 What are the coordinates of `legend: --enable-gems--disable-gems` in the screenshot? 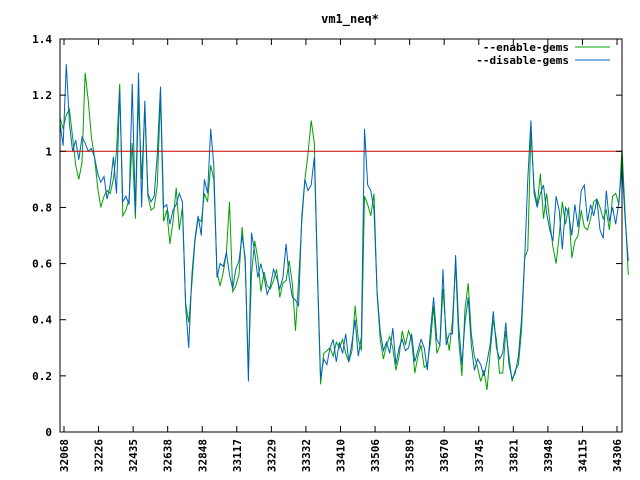 It's located at (543, 54).